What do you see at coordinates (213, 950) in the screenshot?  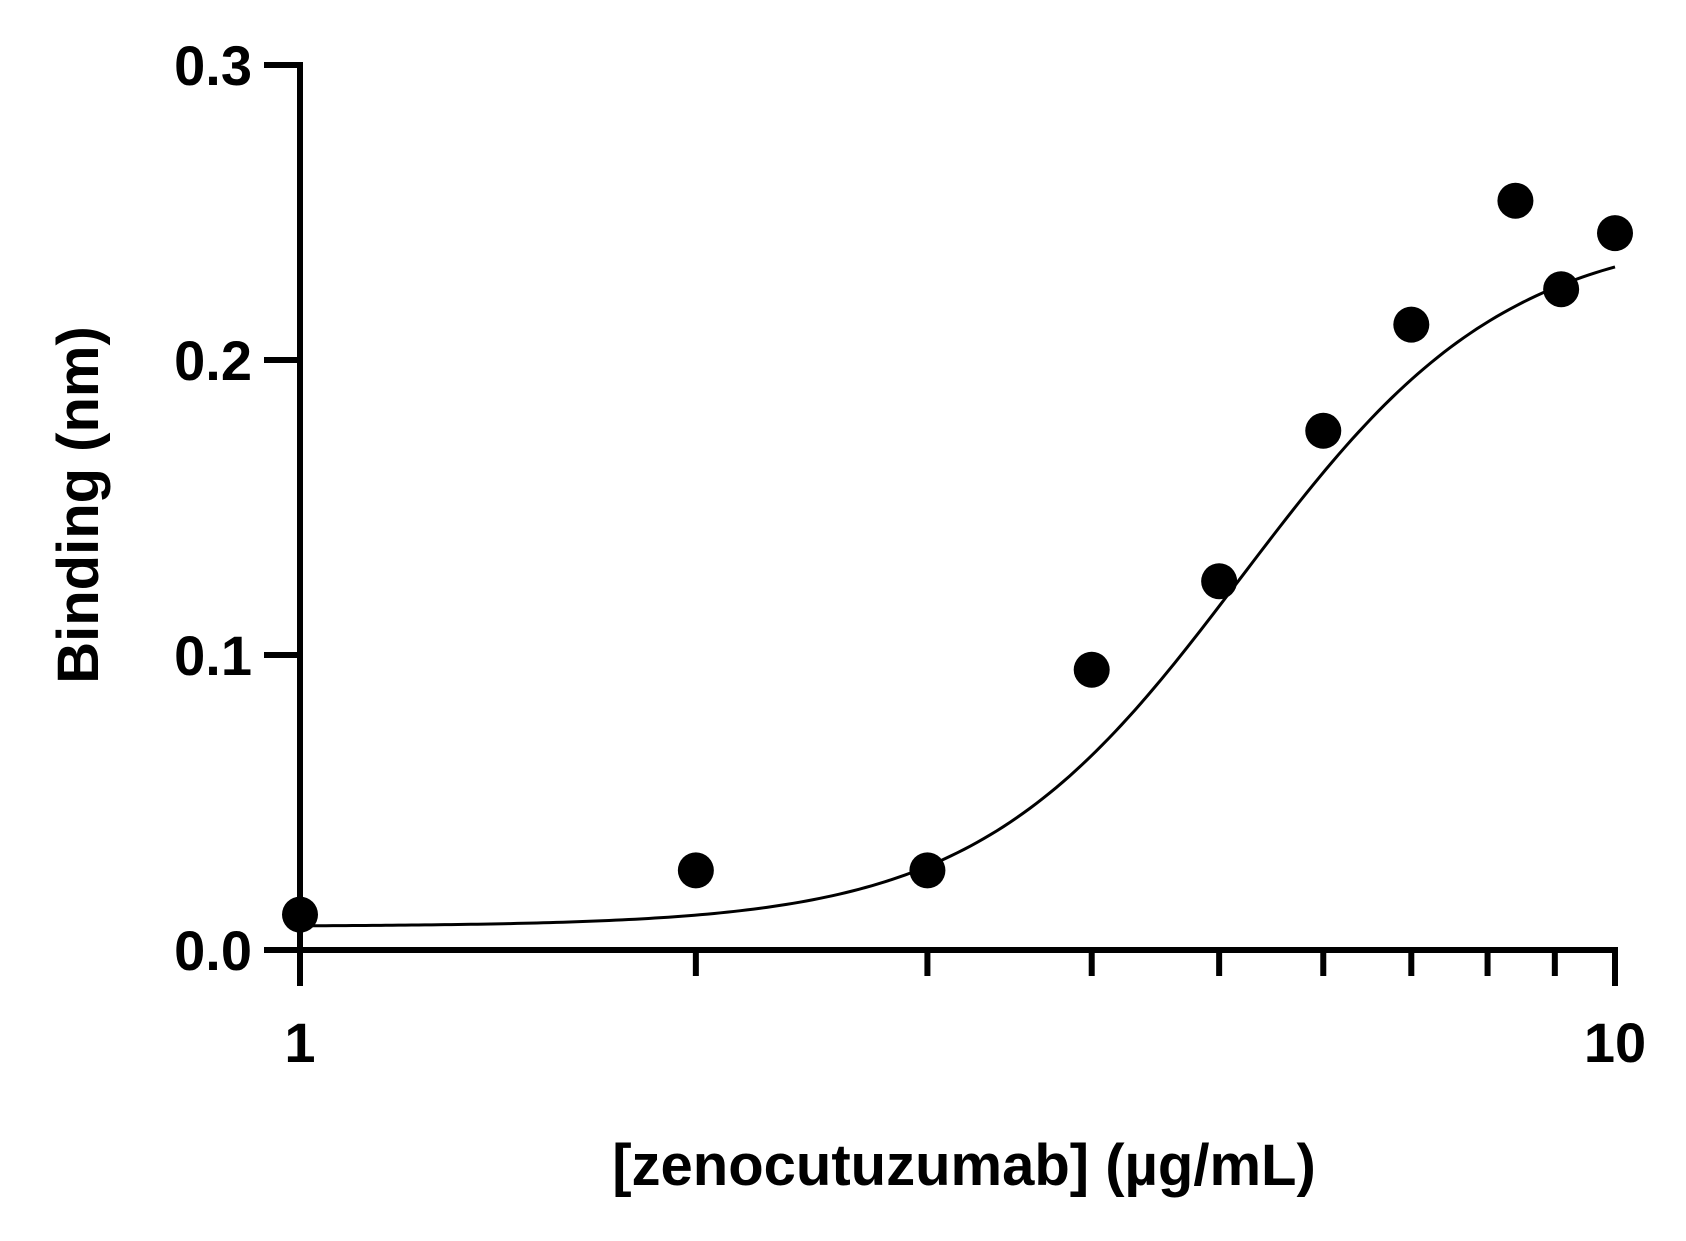 I see `y-tick-label: 0.0` at bounding box center [213, 950].